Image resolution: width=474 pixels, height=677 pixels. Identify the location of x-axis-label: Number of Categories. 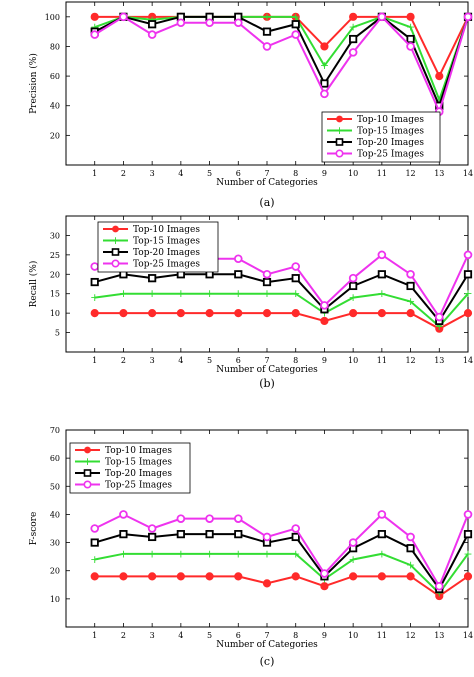
(267, 645).